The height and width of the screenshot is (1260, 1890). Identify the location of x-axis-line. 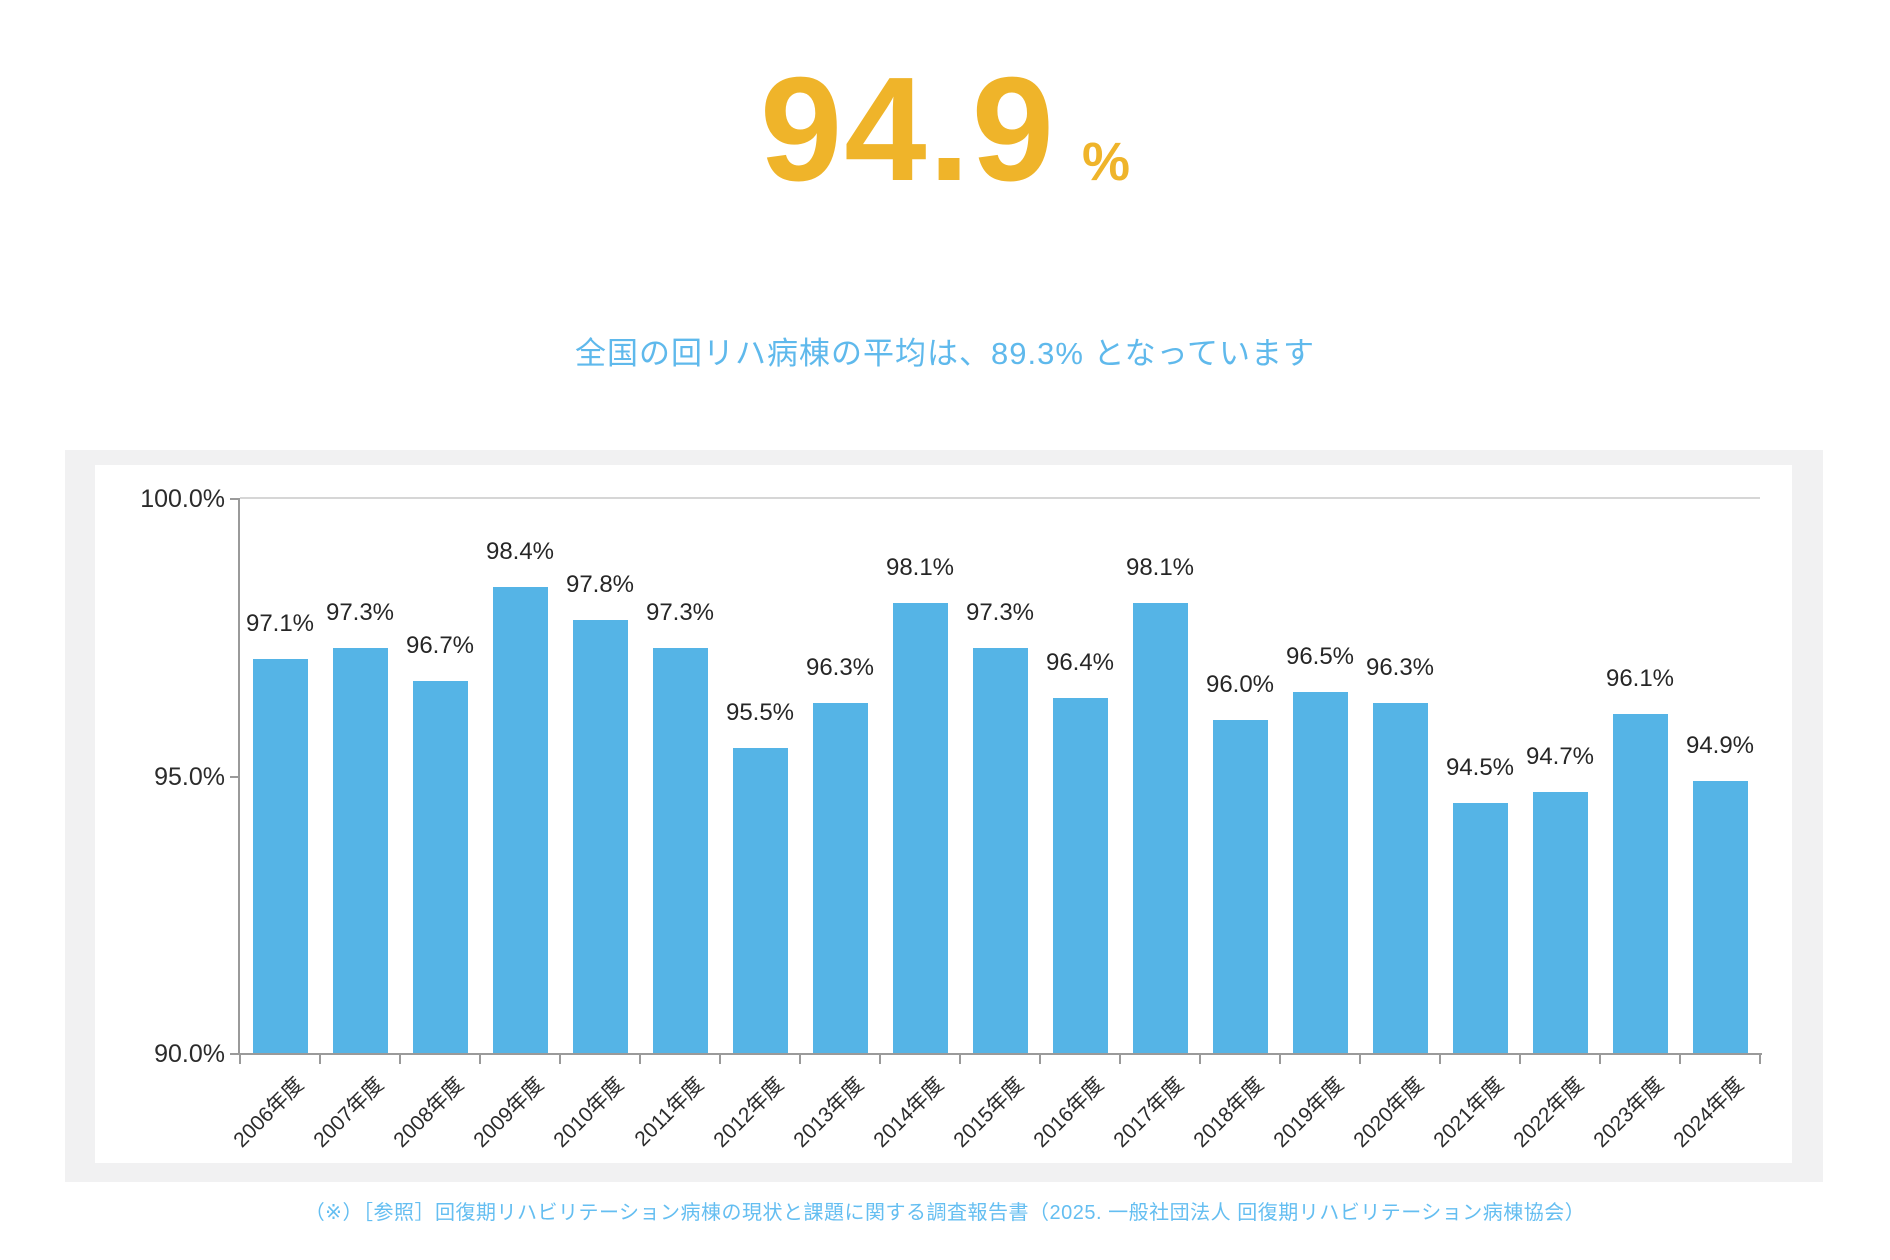
(1000, 1054).